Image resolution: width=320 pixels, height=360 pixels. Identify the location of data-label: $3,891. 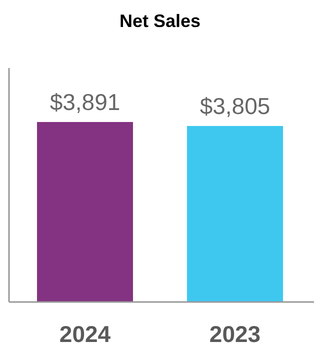
(85, 102).